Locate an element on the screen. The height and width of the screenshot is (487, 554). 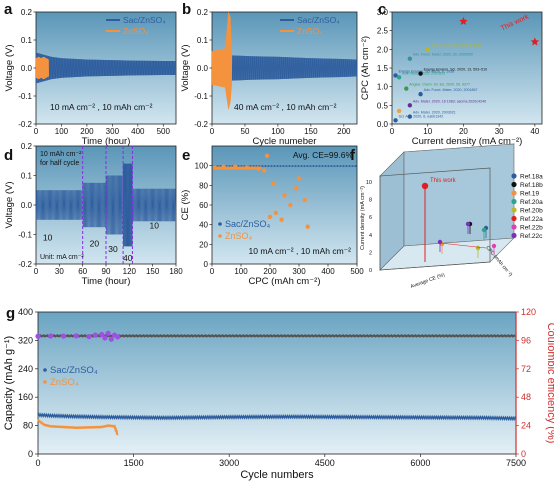
series-line-znso4-b is located at coordinates (222, 60).